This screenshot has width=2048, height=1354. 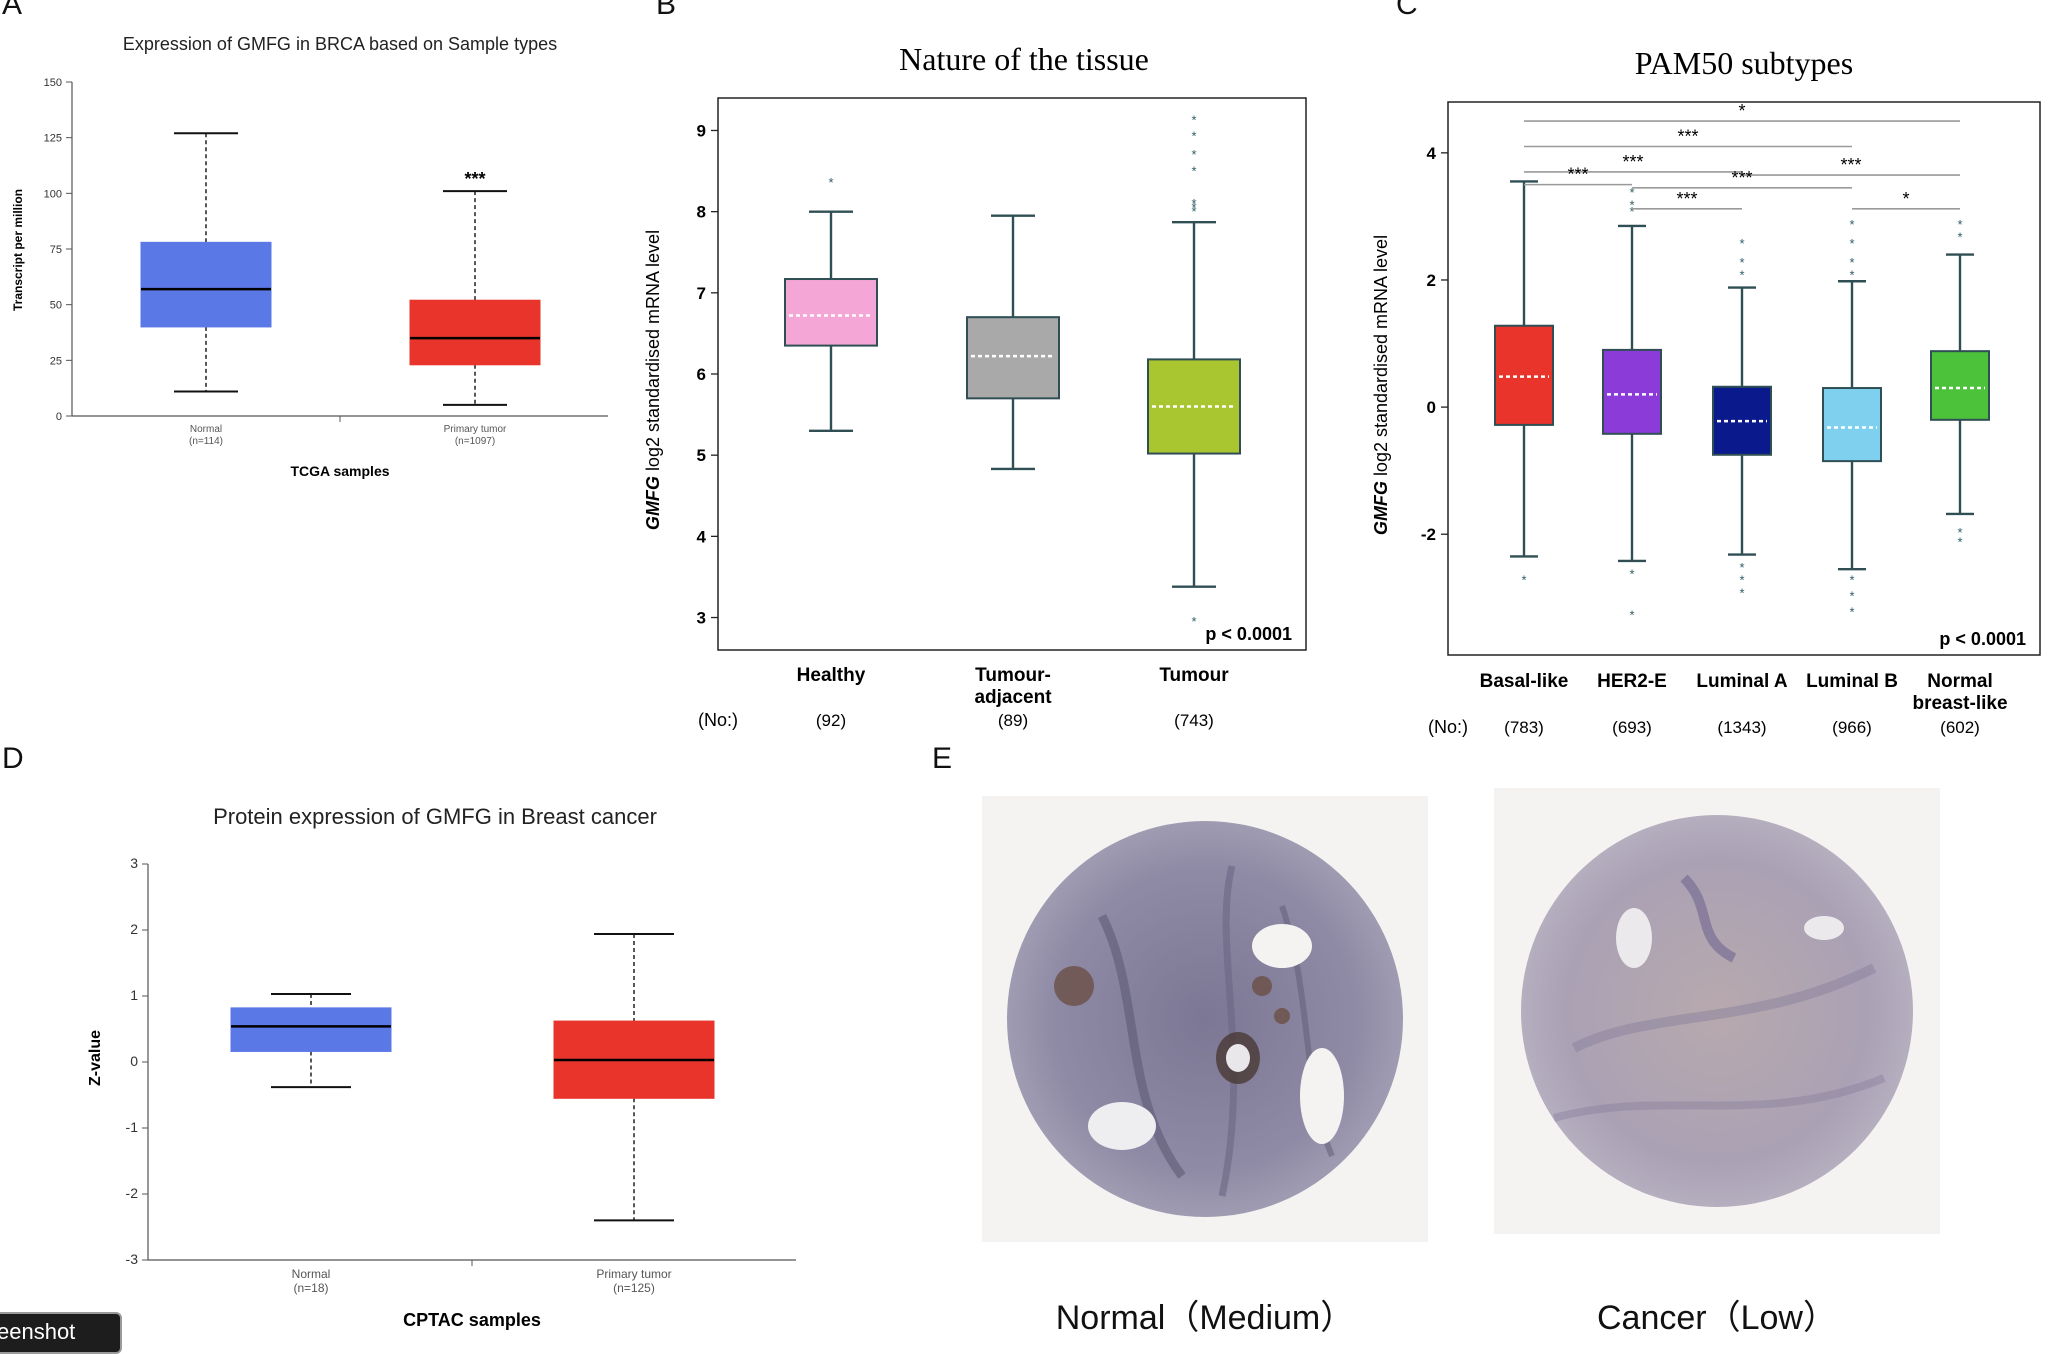 What do you see at coordinates (1741, 727) in the screenshot?
I see `category-count: (1343)` at bounding box center [1741, 727].